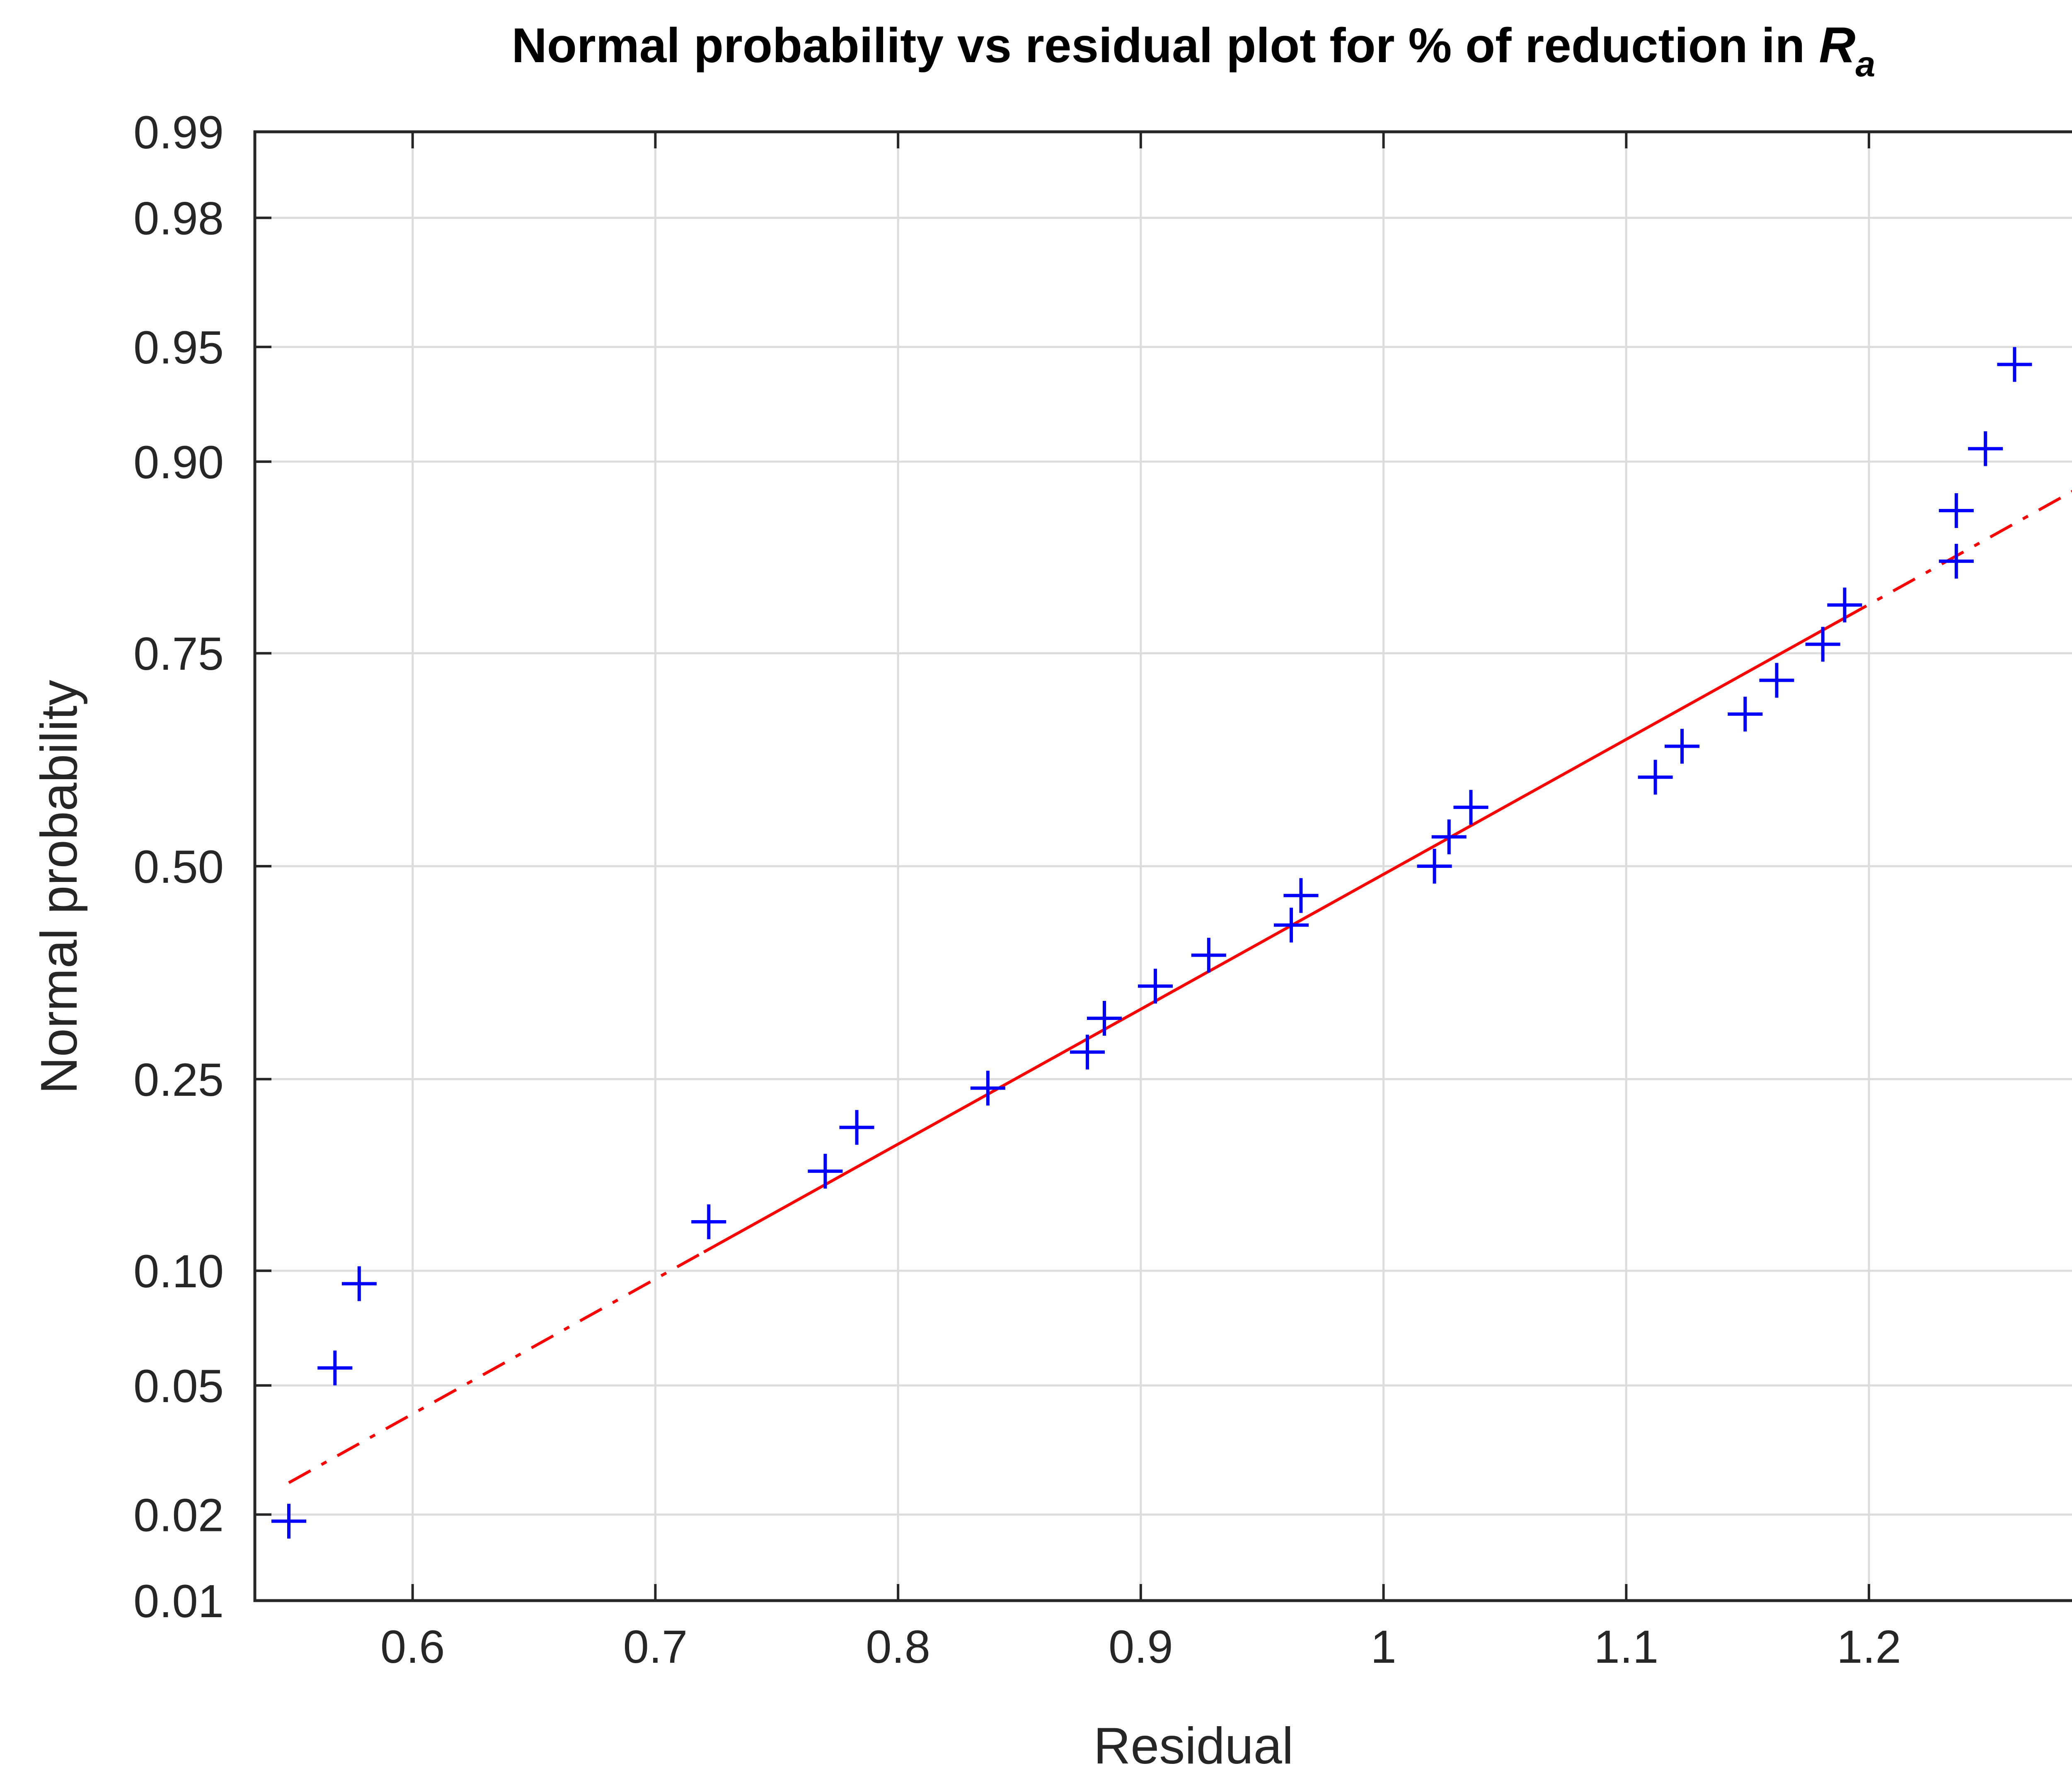 Image resolution: width=2072 pixels, height=1790 pixels. What do you see at coordinates (1626, 1647) in the screenshot?
I see `x-tick-label: 1.1` at bounding box center [1626, 1647].